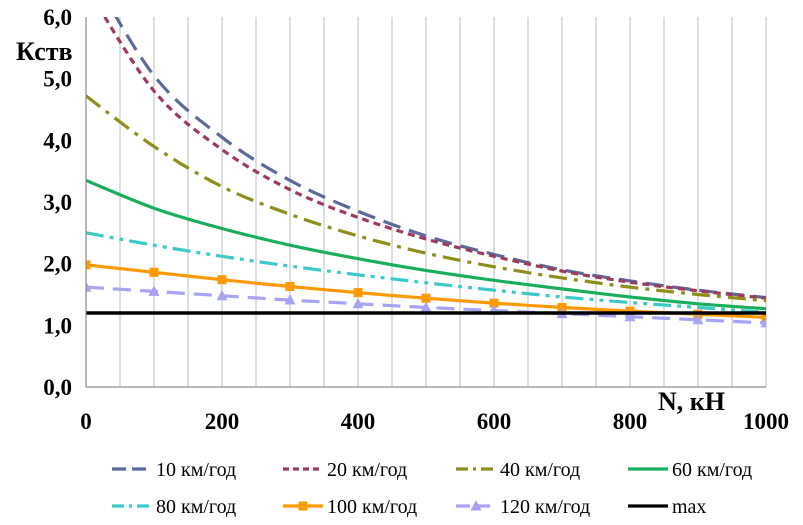 Image resolution: width=803 pixels, height=525 pixels. What do you see at coordinates (545, 507) in the screenshot?
I see `legend-label: 120 км/год` at bounding box center [545, 507].